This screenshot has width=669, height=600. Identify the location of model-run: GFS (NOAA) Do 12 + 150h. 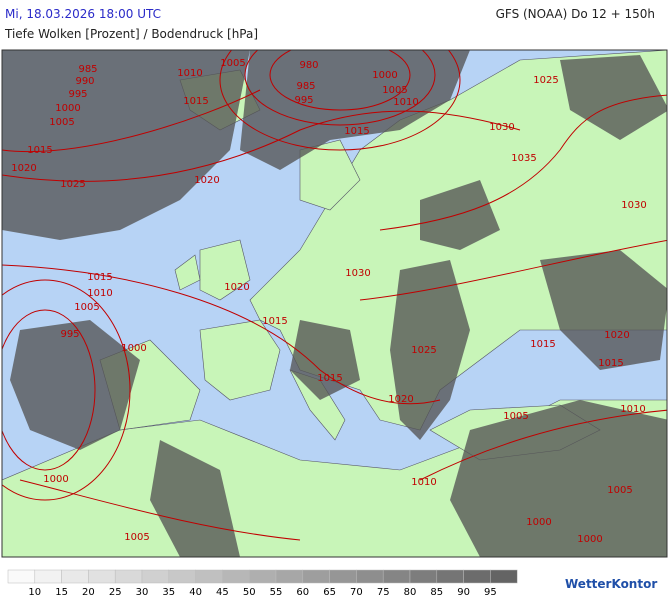
(575, 14).